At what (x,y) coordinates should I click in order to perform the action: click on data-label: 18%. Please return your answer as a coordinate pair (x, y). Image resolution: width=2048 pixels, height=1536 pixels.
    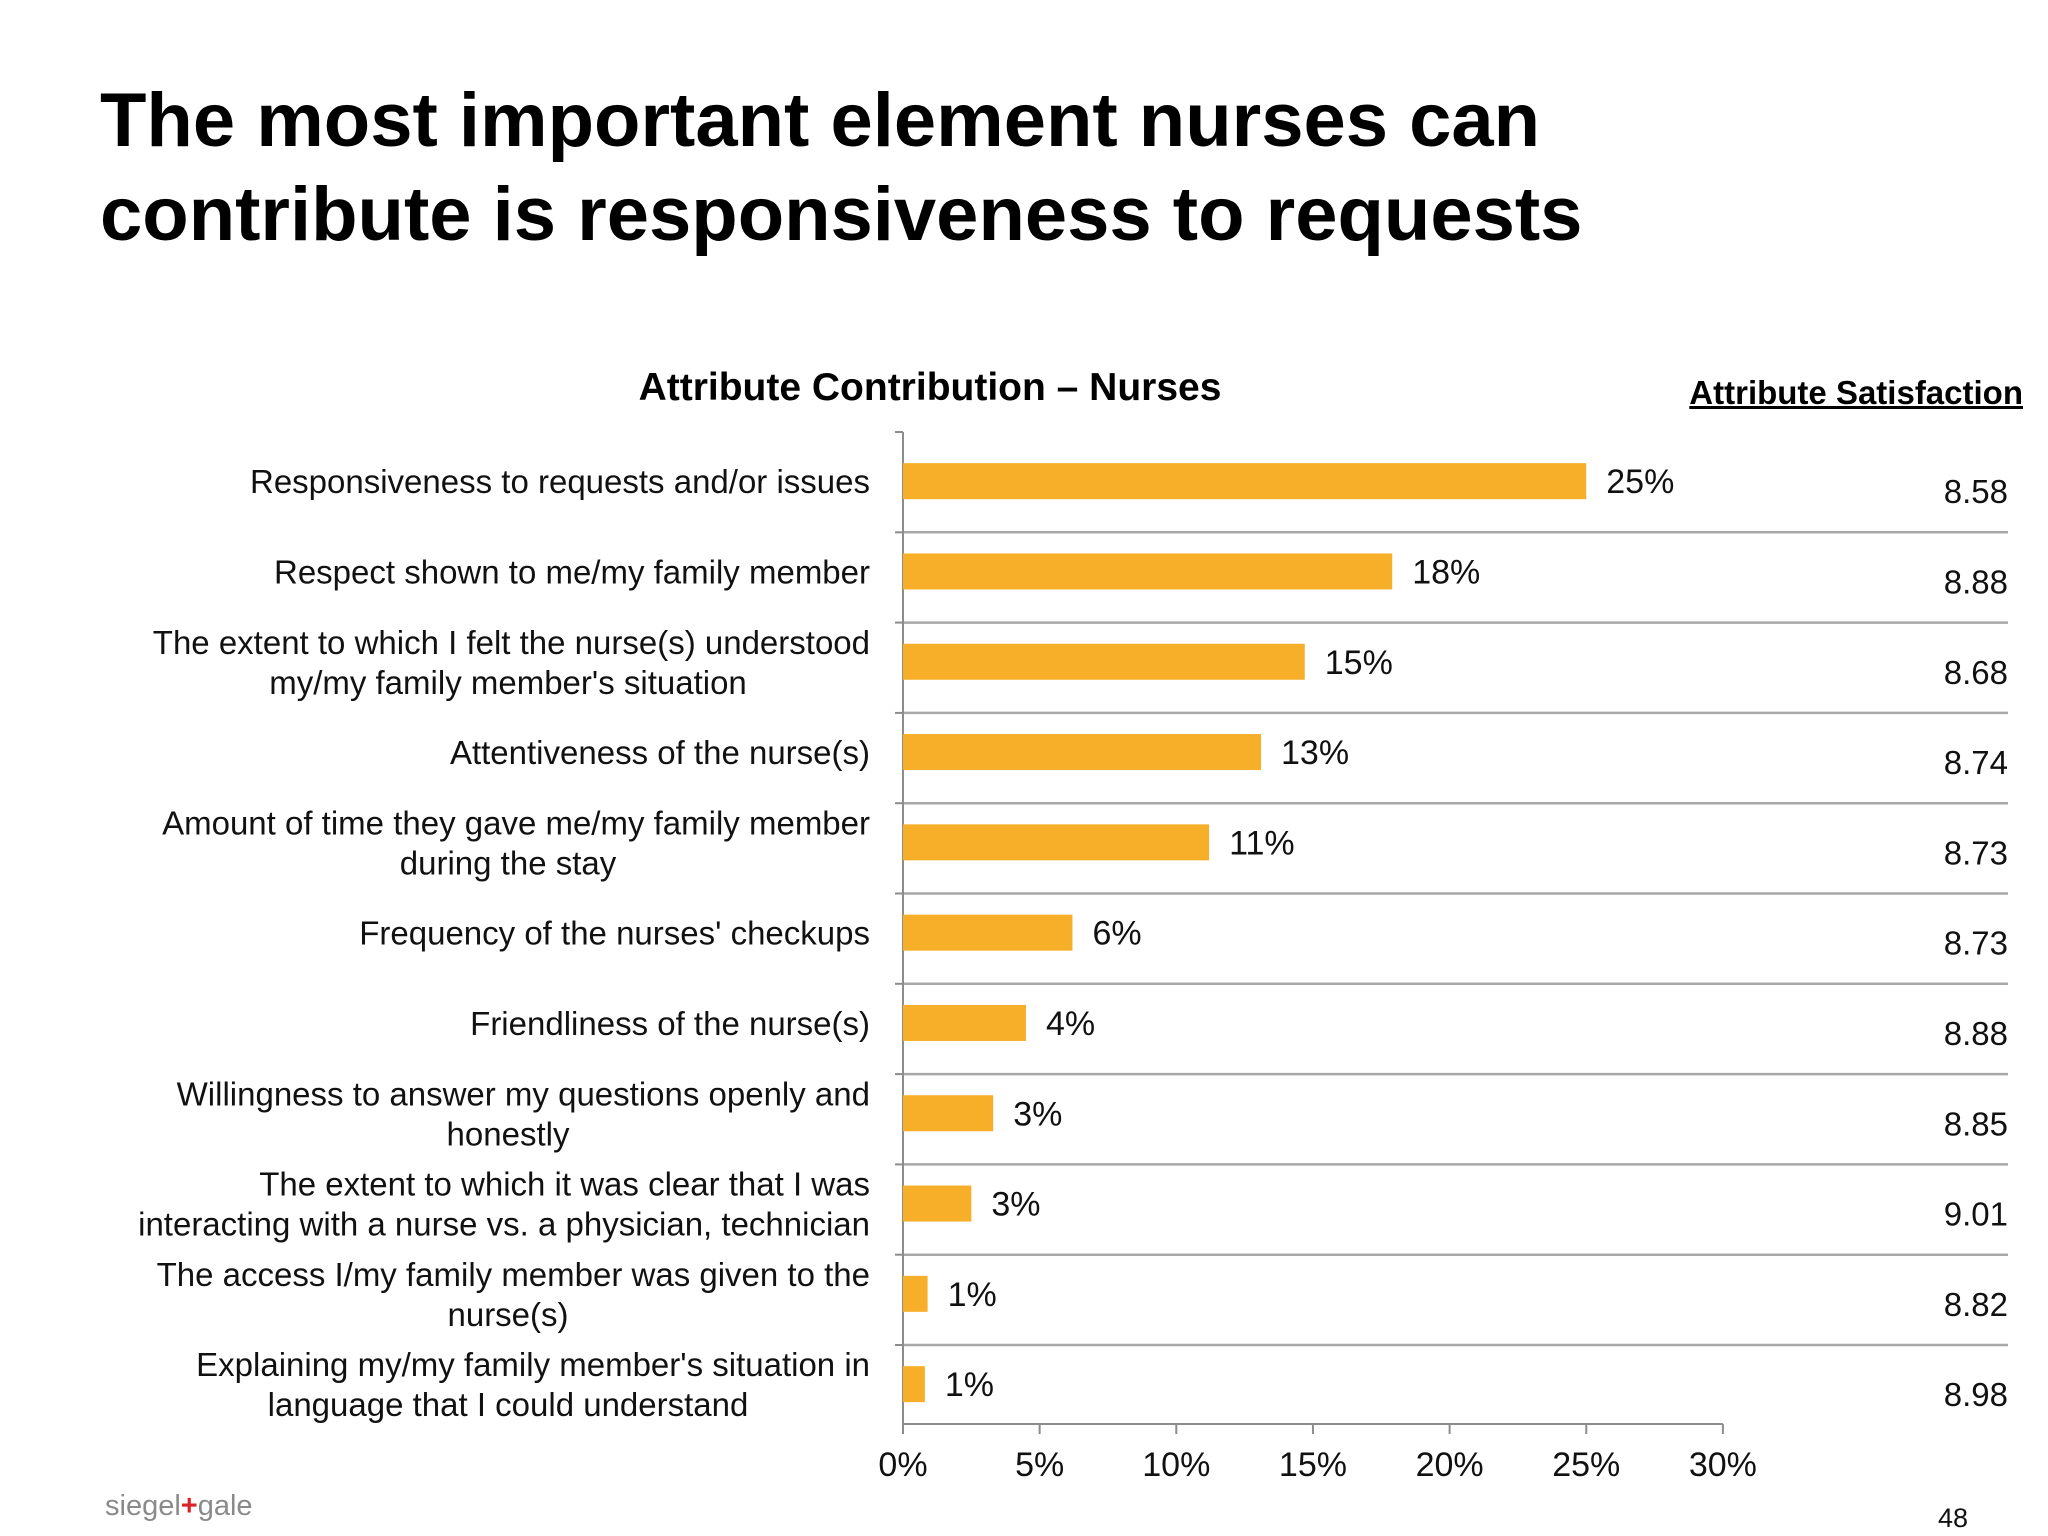
    Looking at the image, I should click on (1446, 572).